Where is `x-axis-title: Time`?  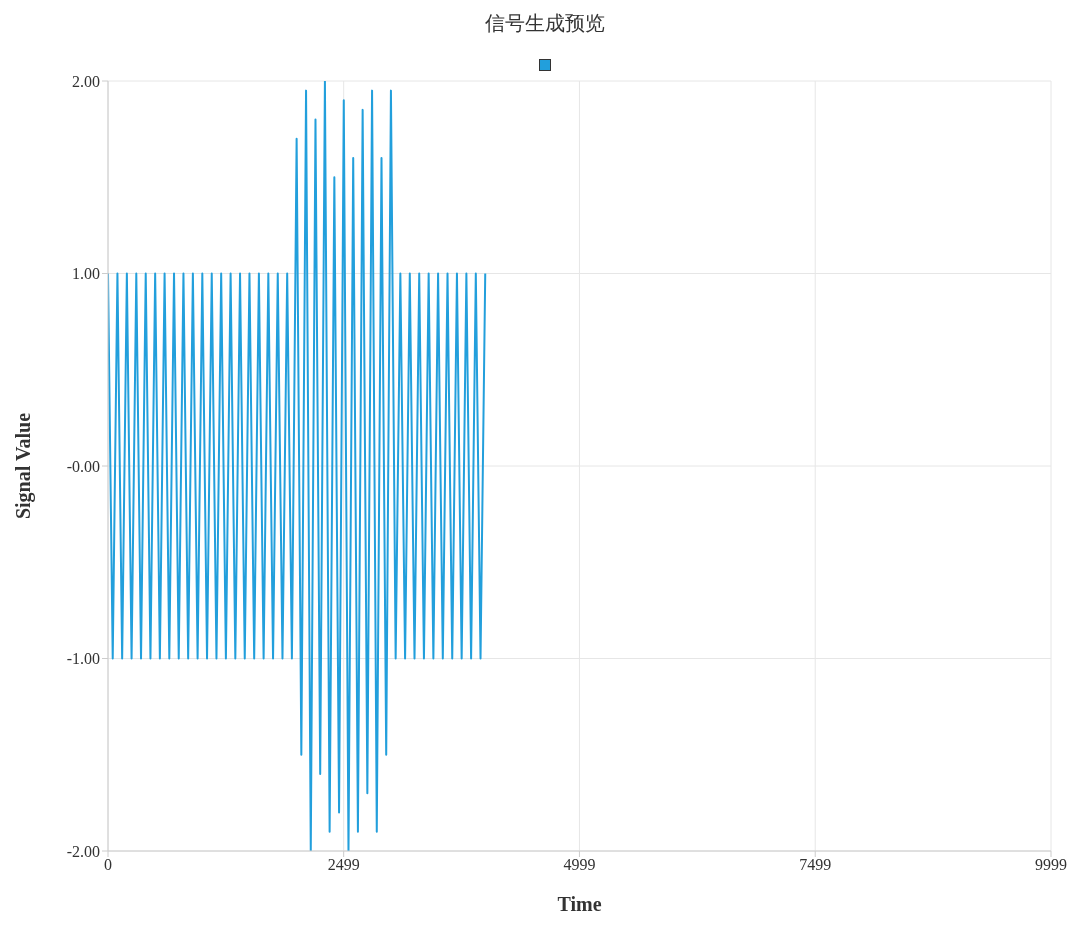
x-axis-title: Time is located at coordinates (579, 904).